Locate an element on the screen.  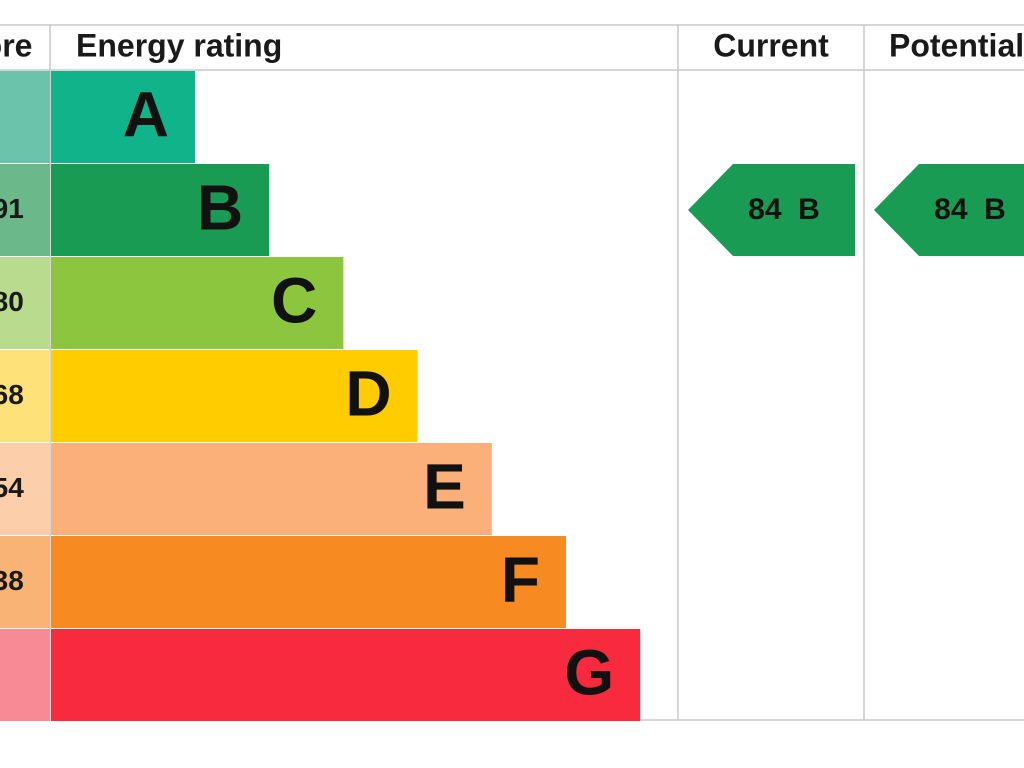
band-range: 39-54 is located at coordinates (12, 487).